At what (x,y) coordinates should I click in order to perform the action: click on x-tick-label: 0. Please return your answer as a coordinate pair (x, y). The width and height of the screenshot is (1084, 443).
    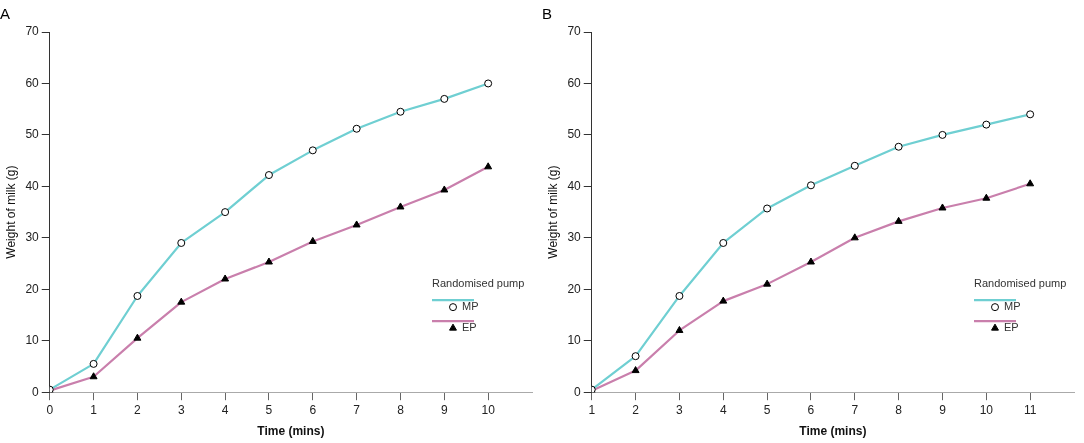
    Looking at the image, I should click on (50, 409).